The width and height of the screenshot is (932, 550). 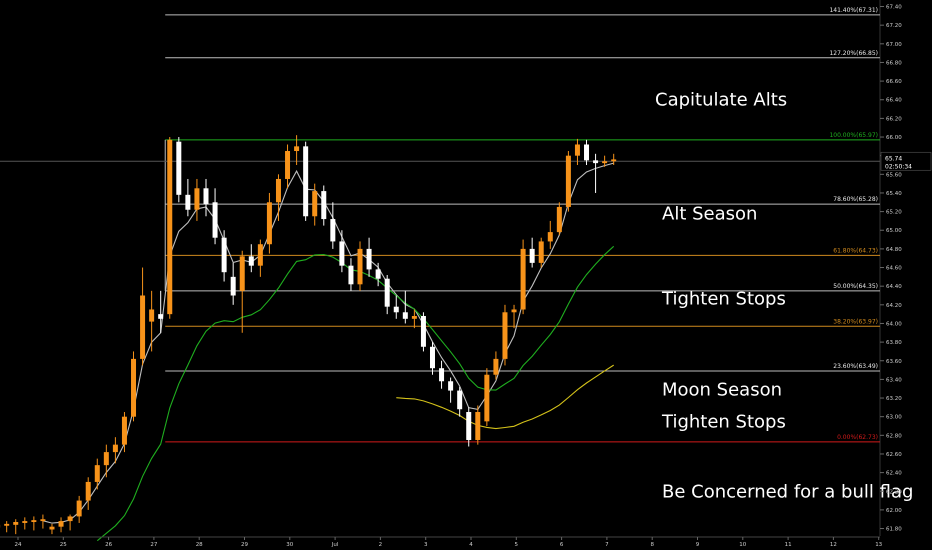 I want to click on x-tick-label: 11, so click(x=788, y=545).